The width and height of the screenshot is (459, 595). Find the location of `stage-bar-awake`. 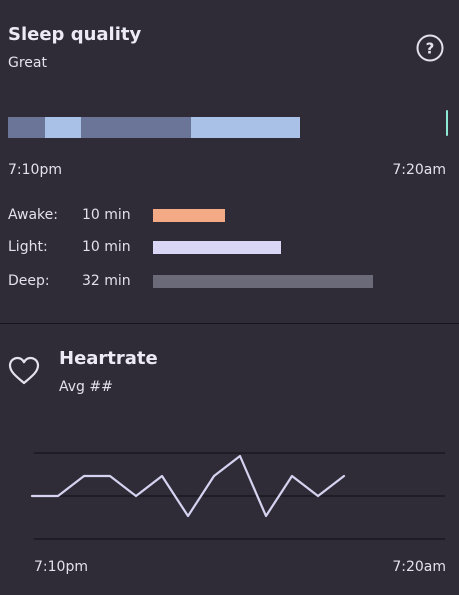

stage-bar-awake is located at coordinates (189, 215).